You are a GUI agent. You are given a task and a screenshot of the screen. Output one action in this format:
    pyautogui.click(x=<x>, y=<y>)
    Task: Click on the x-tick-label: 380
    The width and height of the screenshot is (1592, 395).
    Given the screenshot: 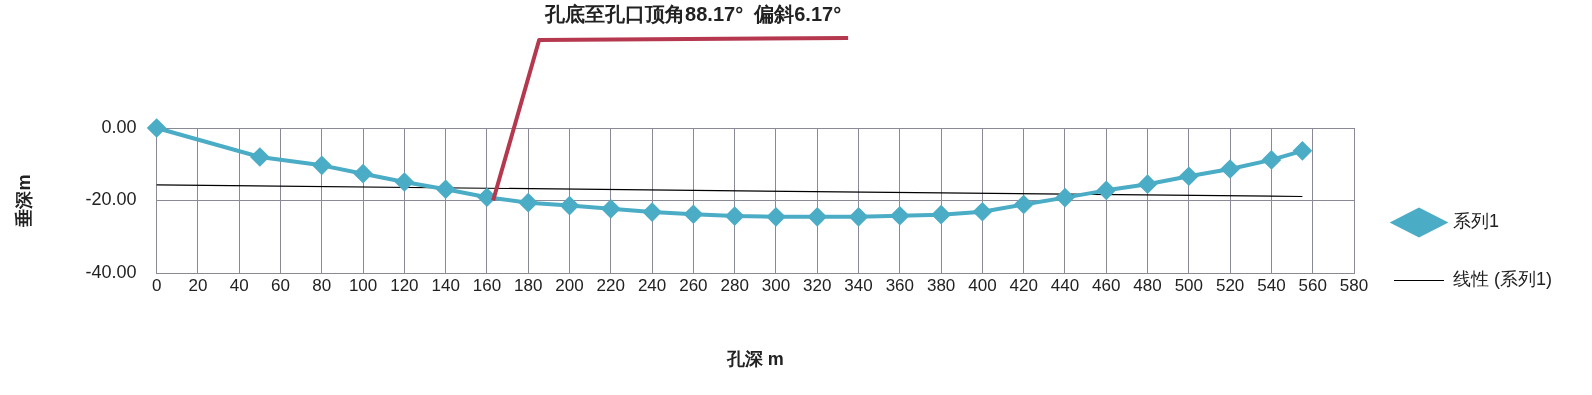 What is the action you would take?
    pyautogui.click(x=941, y=285)
    